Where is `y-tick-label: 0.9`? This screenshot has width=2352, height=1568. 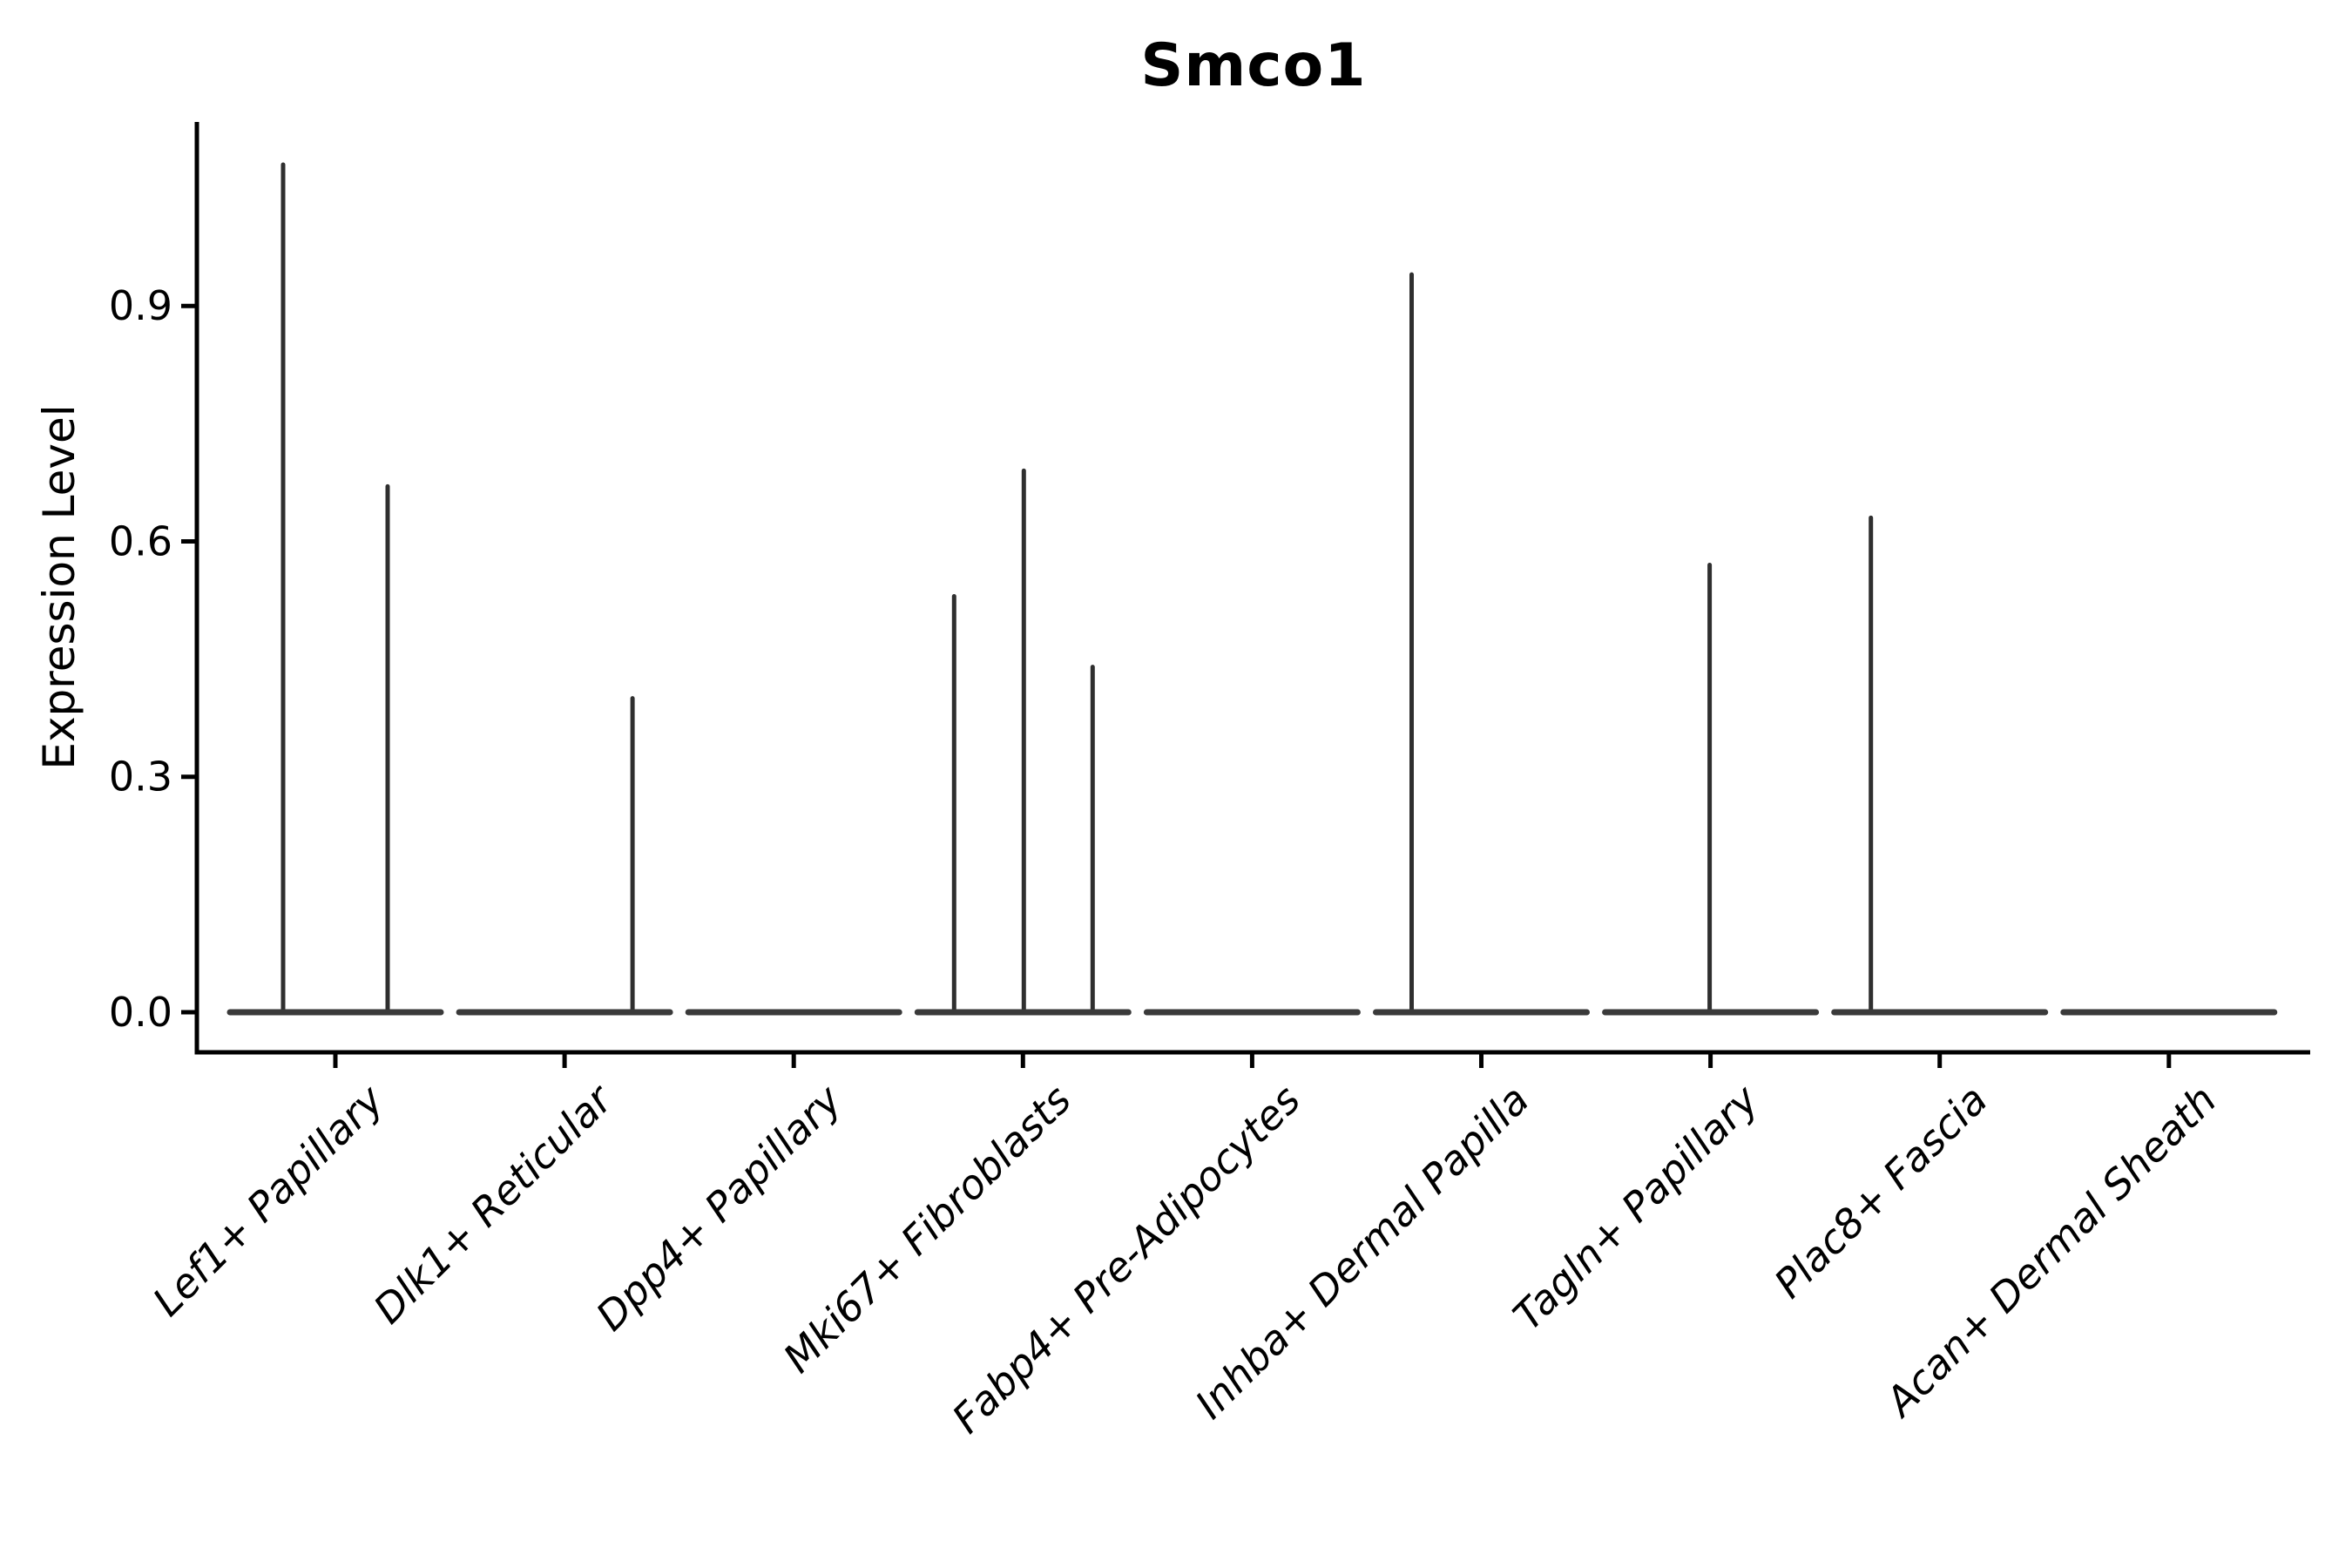 y-tick-label: 0.9 is located at coordinates (140, 305).